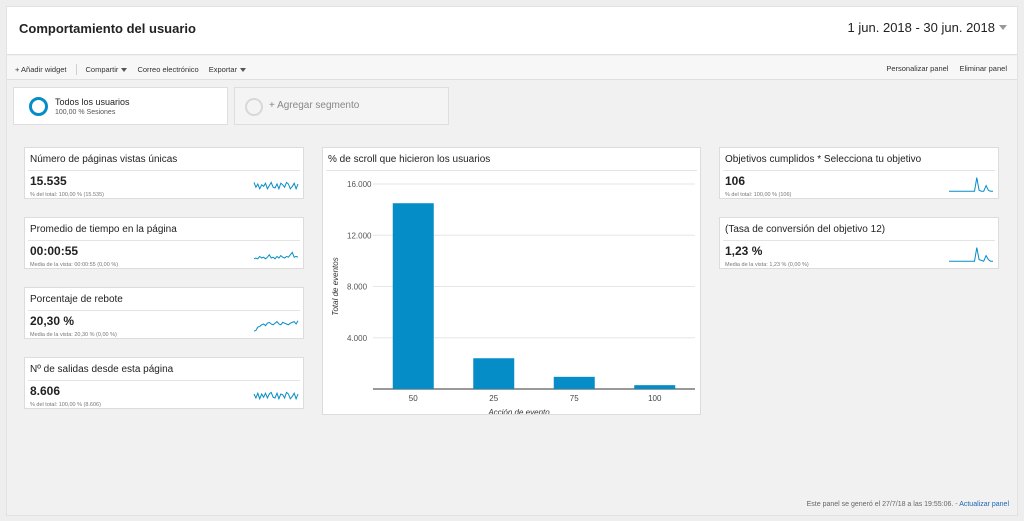 The image size is (1024, 521). Describe the element at coordinates (758, 195) in the screenshot. I see `metric-subtext: % del total: 100,00 % (106)` at that location.